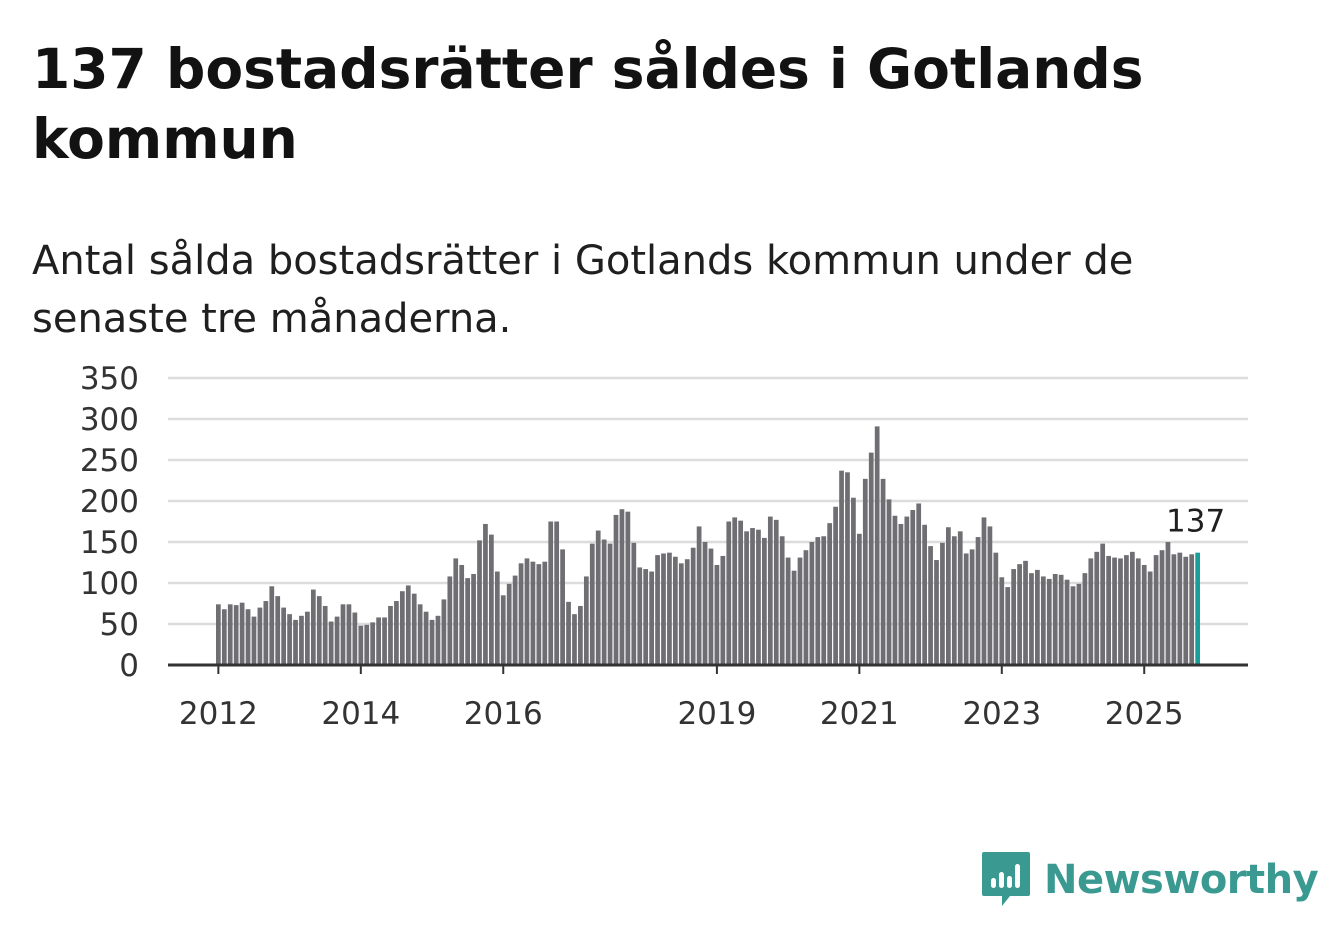  What do you see at coordinates (109, 502) in the screenshot?
I see `y-tick-label: 200` at bounding box center [109, 502].